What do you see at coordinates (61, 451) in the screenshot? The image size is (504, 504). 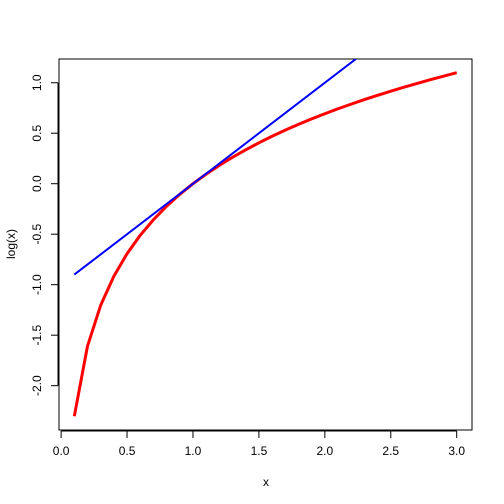 I see `x-tick-label: 0.0` at bounding box center [61, 451].